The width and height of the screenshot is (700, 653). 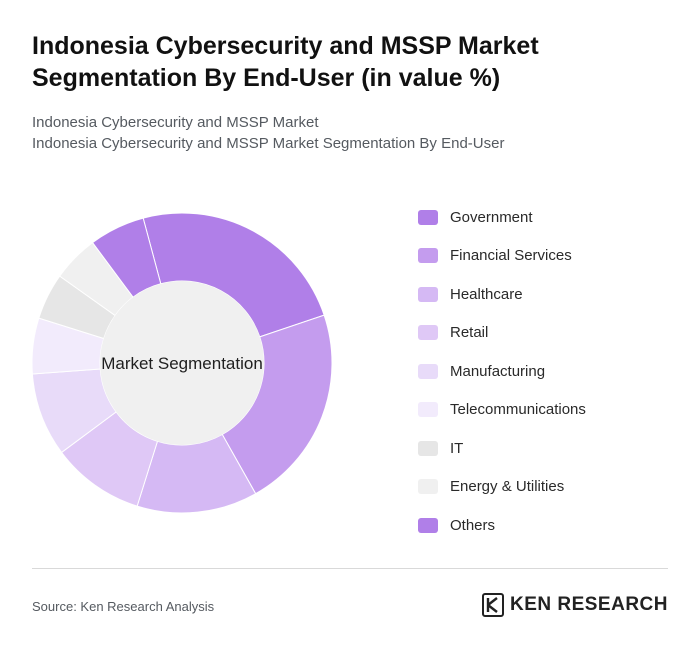 I want to click on legend-item: IT, so click(x=502, y=448).